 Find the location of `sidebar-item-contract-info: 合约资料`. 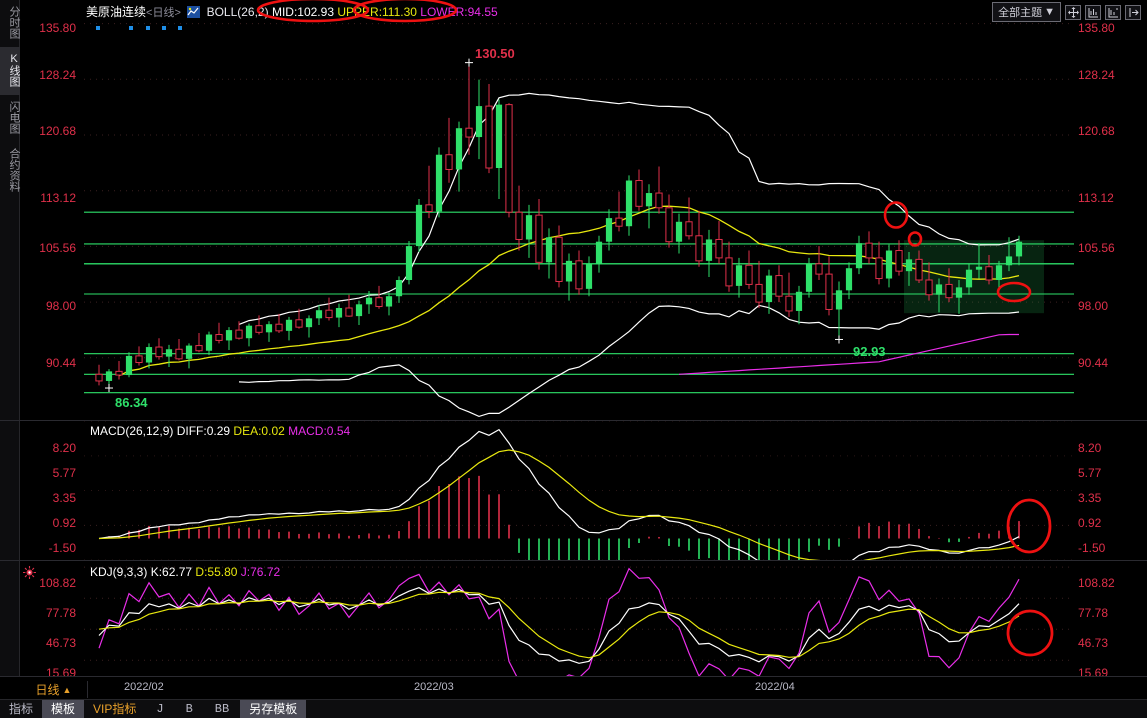

sidebar-item-contract-info: 合约资料 is located at coordinates (10, 171).